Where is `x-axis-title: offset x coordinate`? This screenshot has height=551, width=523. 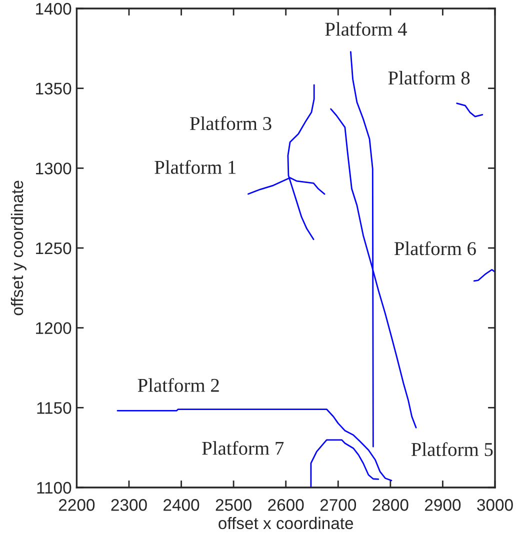
x-axis-title: offset x coordinate is located at coordinates (286, 523).